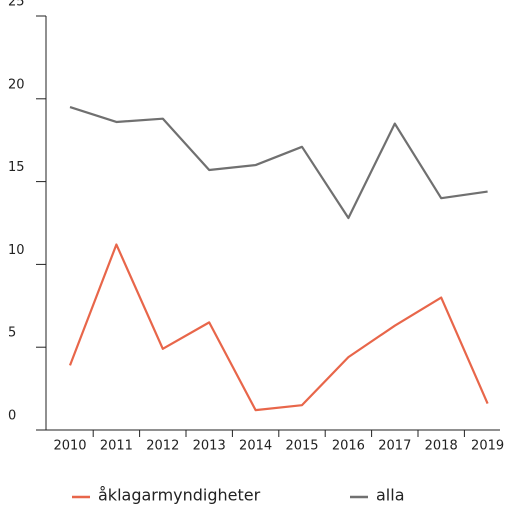 The height and width of the screenshot is (512, 511). What do you see at coordinates (348, 446) in the screenshot?
I see `x-tick-label: 2016` at bounding box center [348, 446].